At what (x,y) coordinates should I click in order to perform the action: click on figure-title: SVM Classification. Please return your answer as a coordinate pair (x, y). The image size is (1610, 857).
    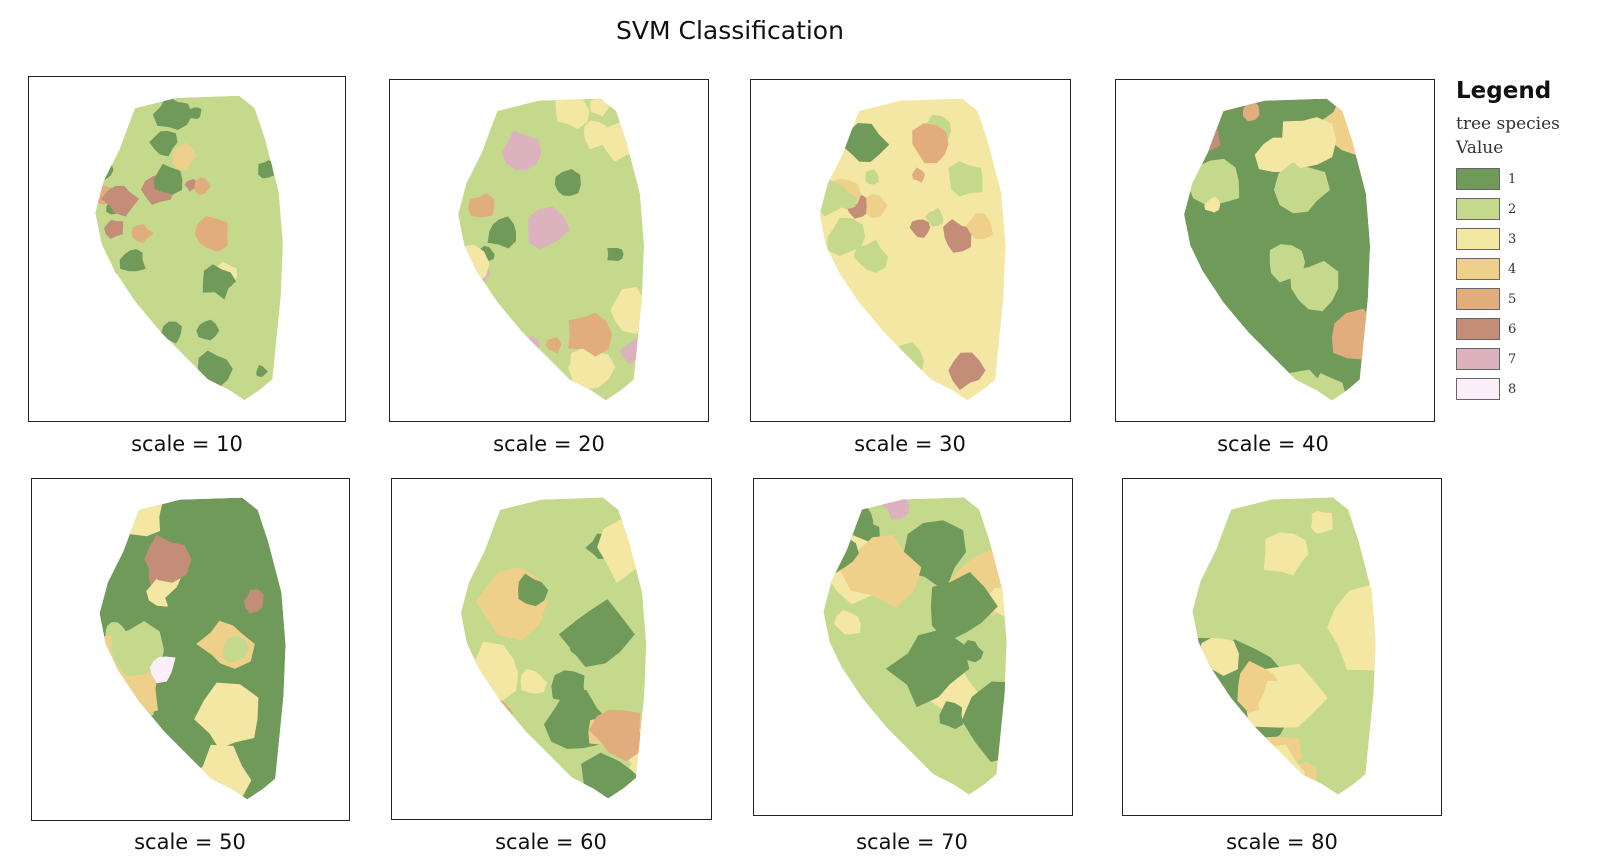
    Looking at the image, I should click on (730, 30).